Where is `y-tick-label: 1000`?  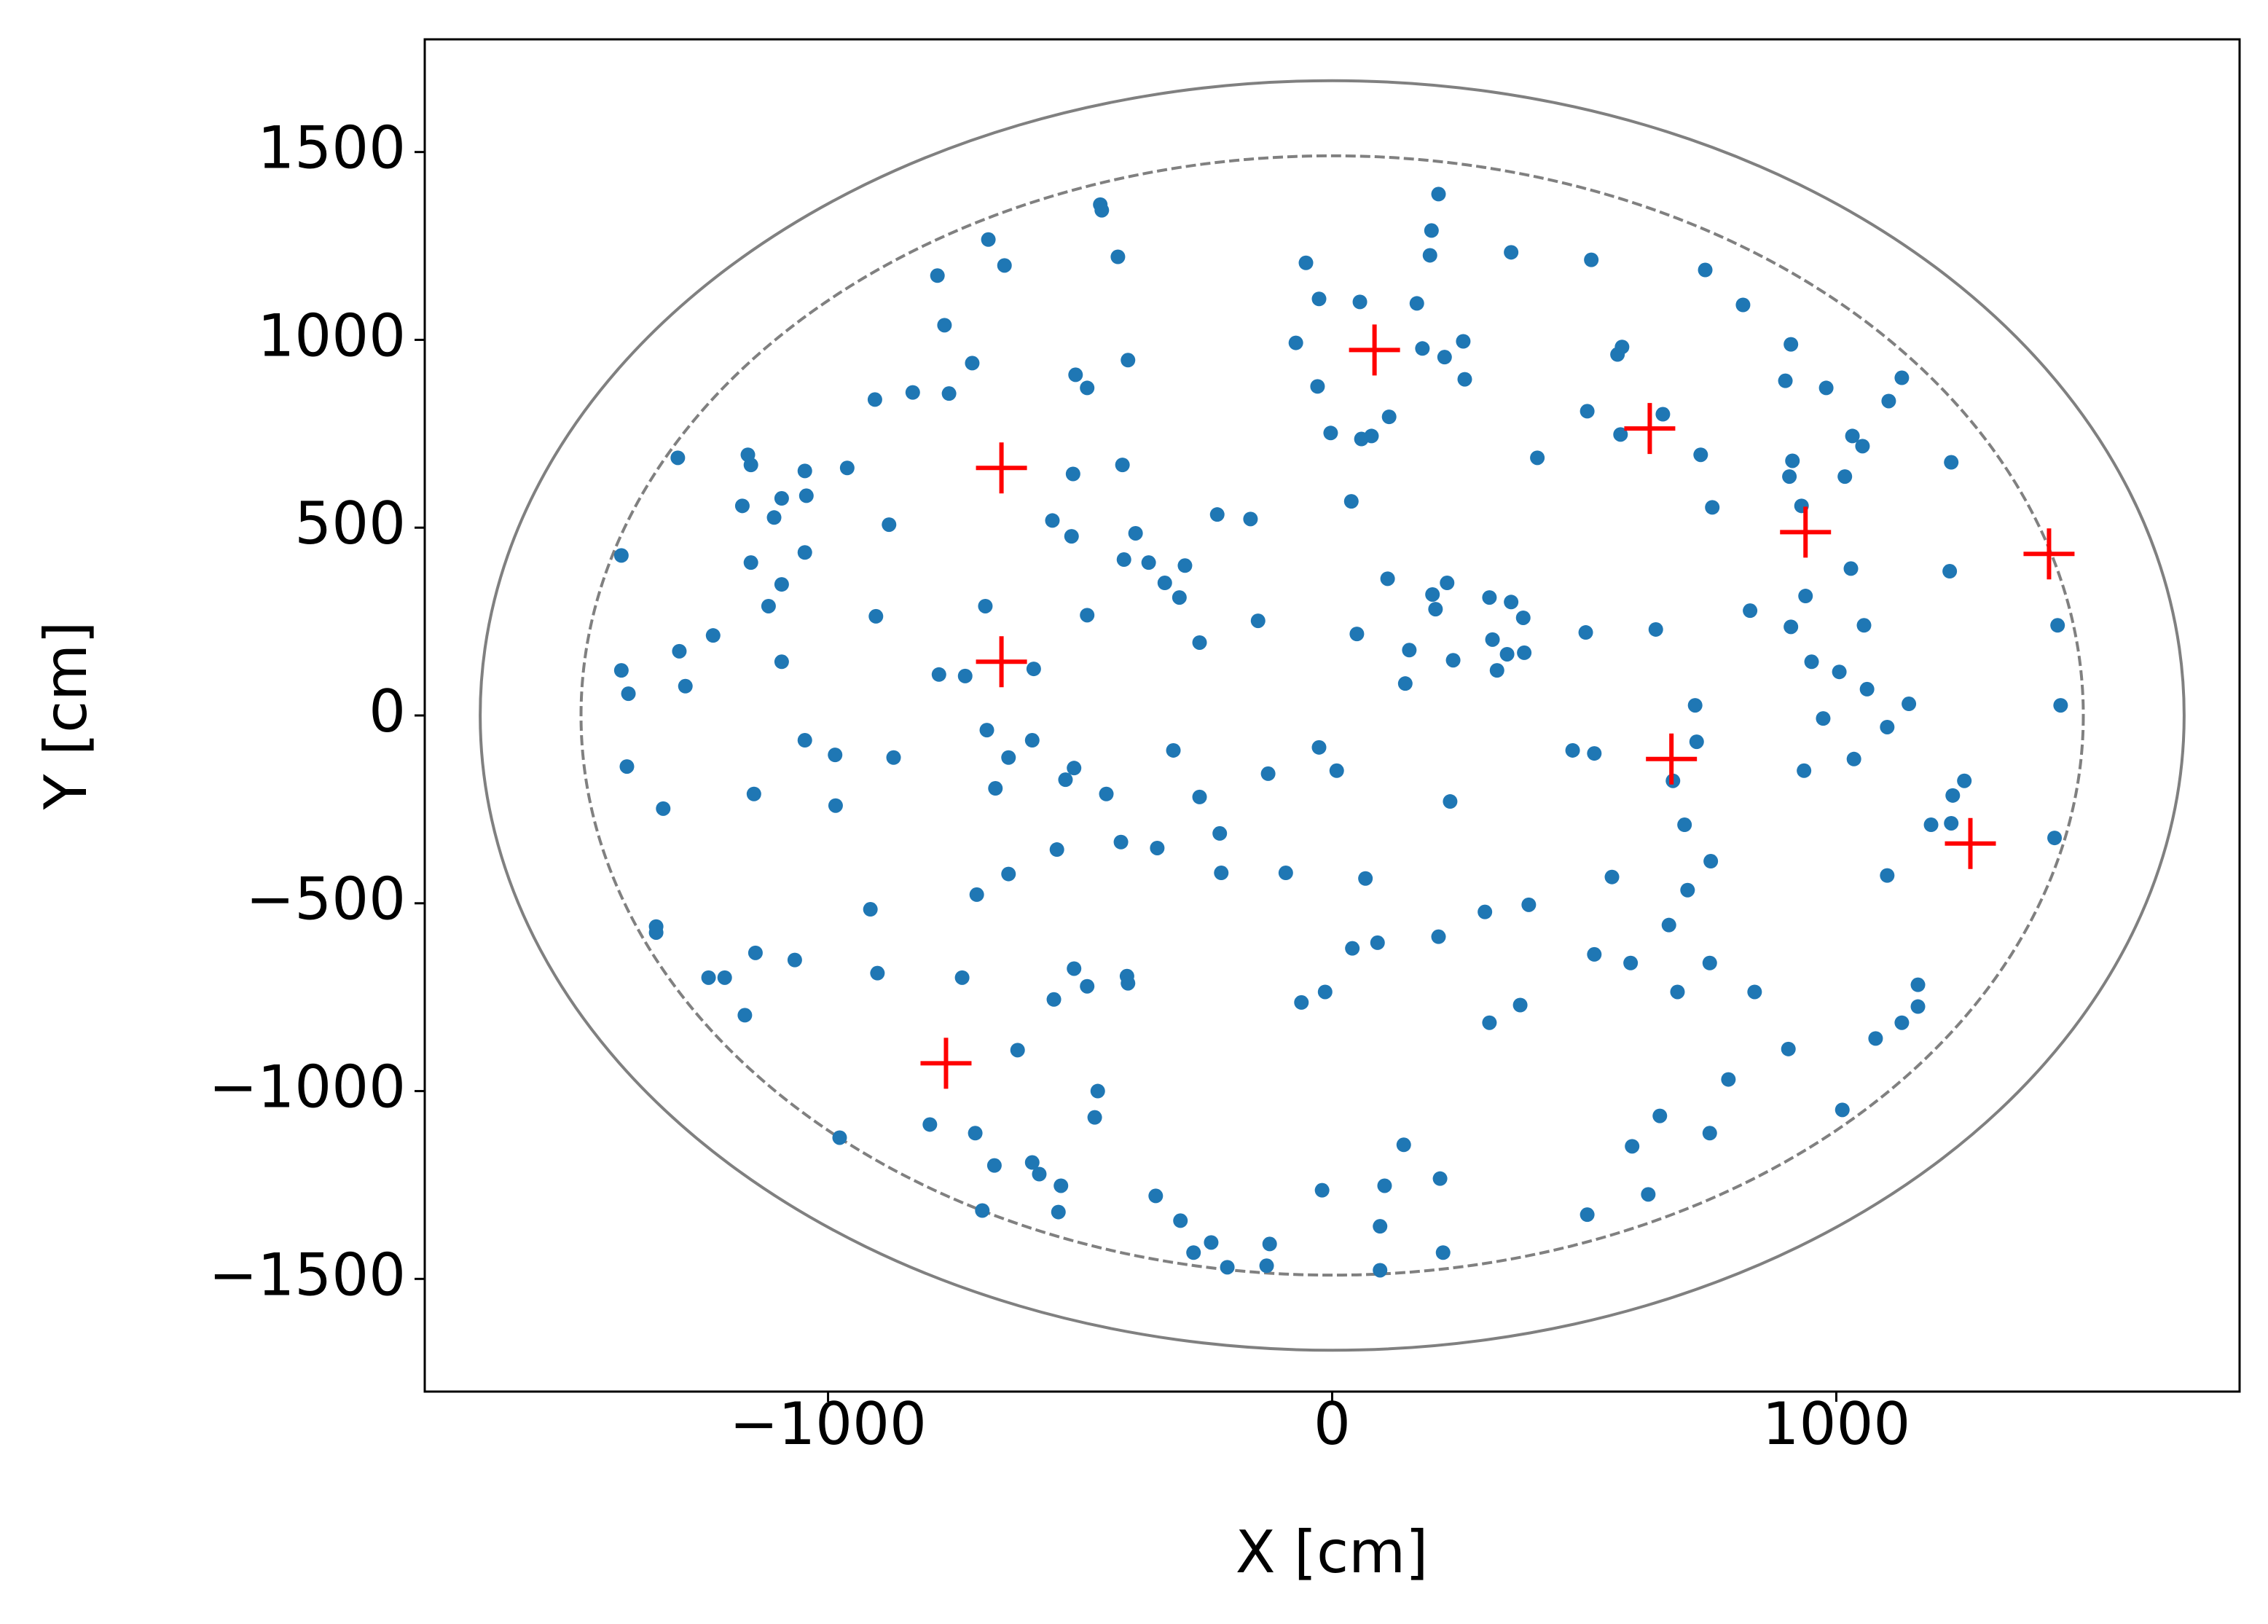
y-tick-label: 1000 is located at coordinates (331, 335).